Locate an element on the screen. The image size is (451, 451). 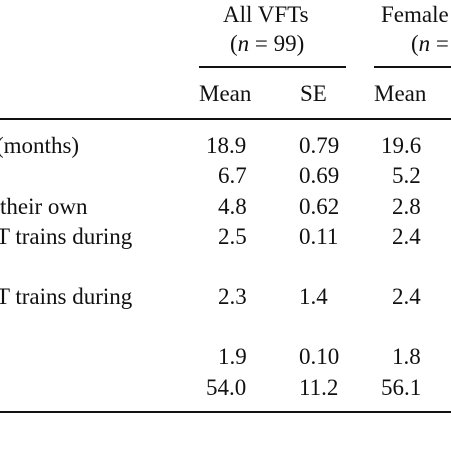
row-label: (months) is located at coordinates (40, 145).